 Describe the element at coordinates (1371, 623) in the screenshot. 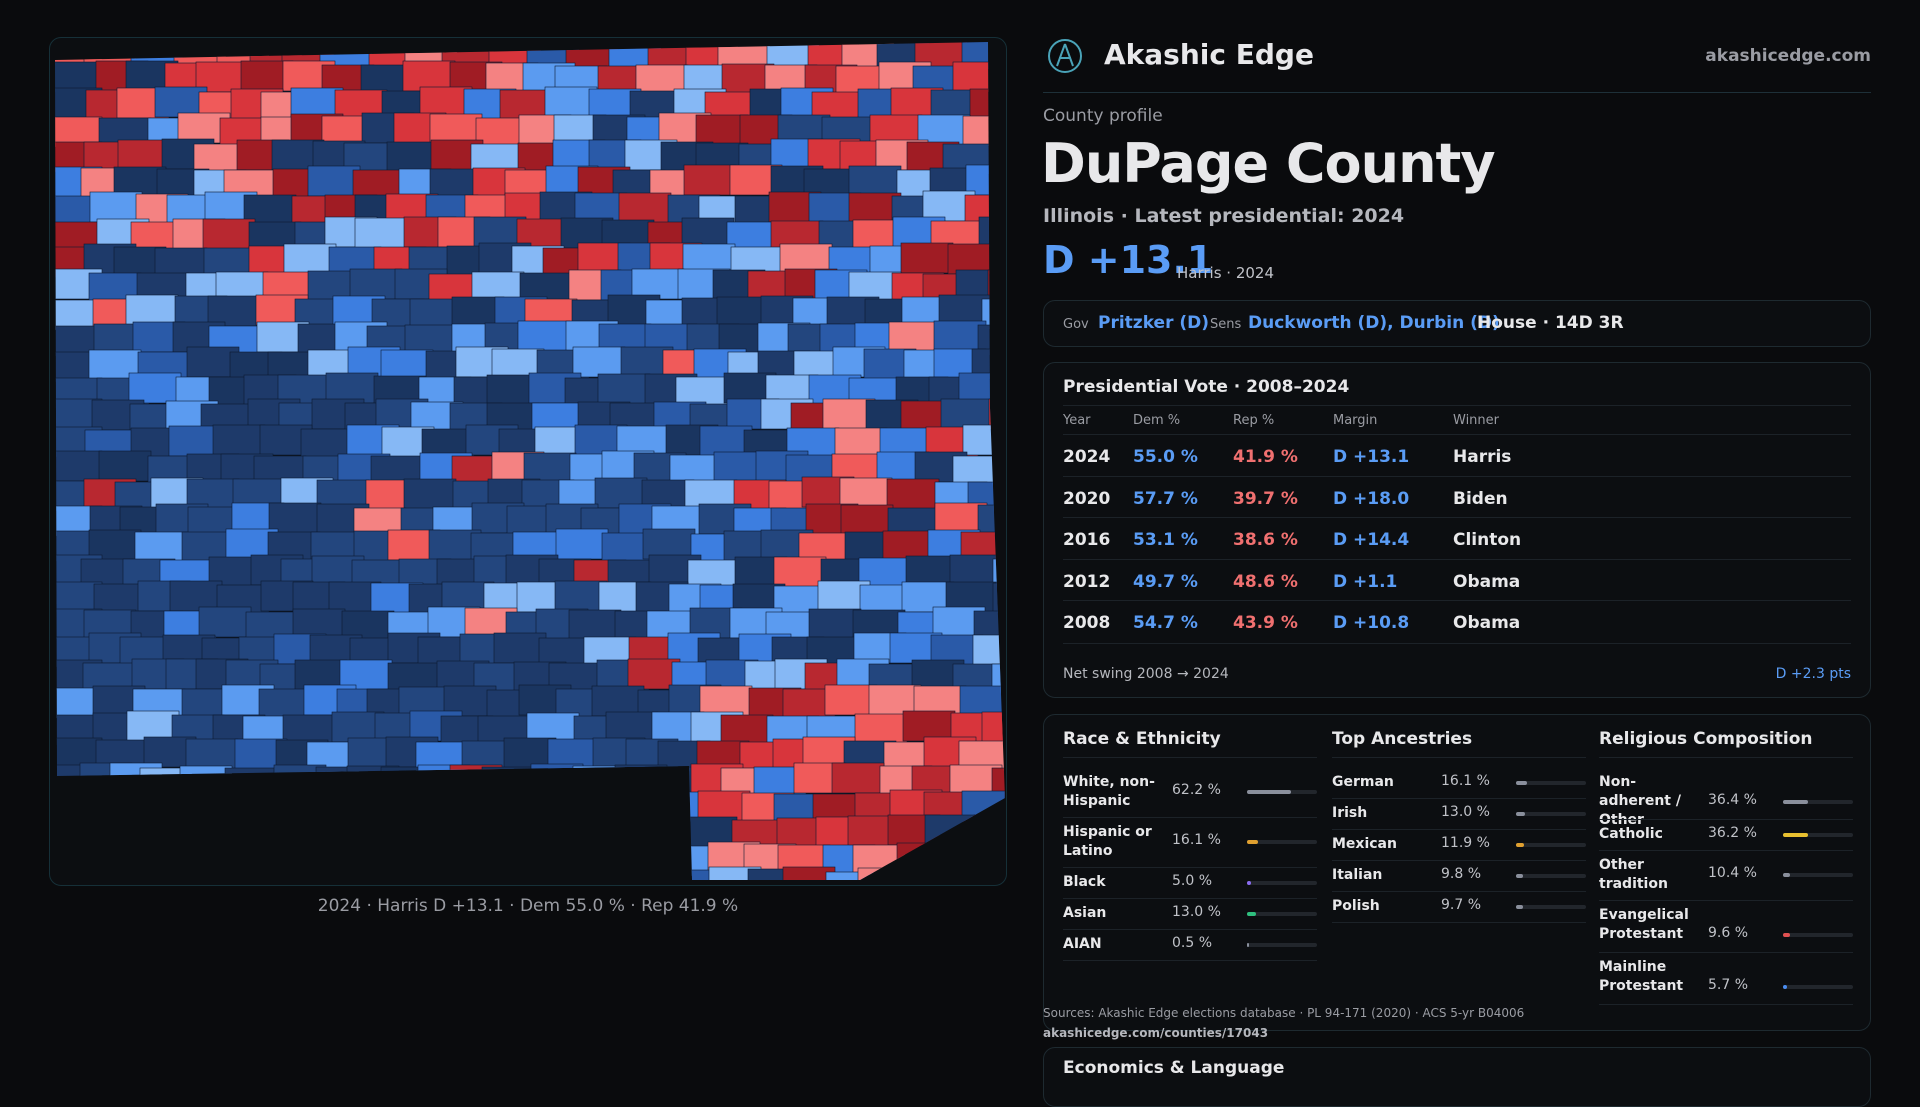

I see `cell: D +10.8` at that location.